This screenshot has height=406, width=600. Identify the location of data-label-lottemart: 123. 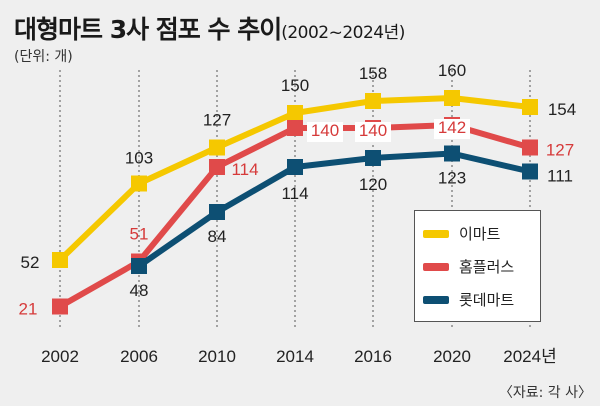
(452, 178).